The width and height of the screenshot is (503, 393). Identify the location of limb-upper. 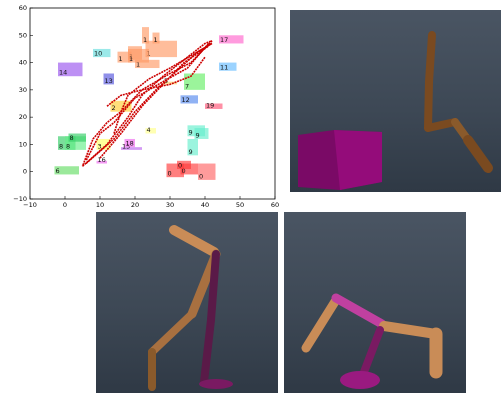
(430, 58).